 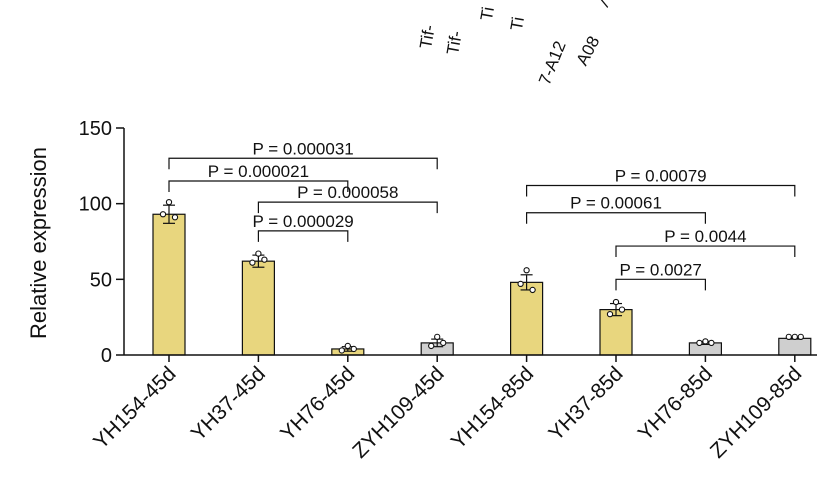 I want to click on y-axis-label: Relative expression, so click(x=38, y=243).